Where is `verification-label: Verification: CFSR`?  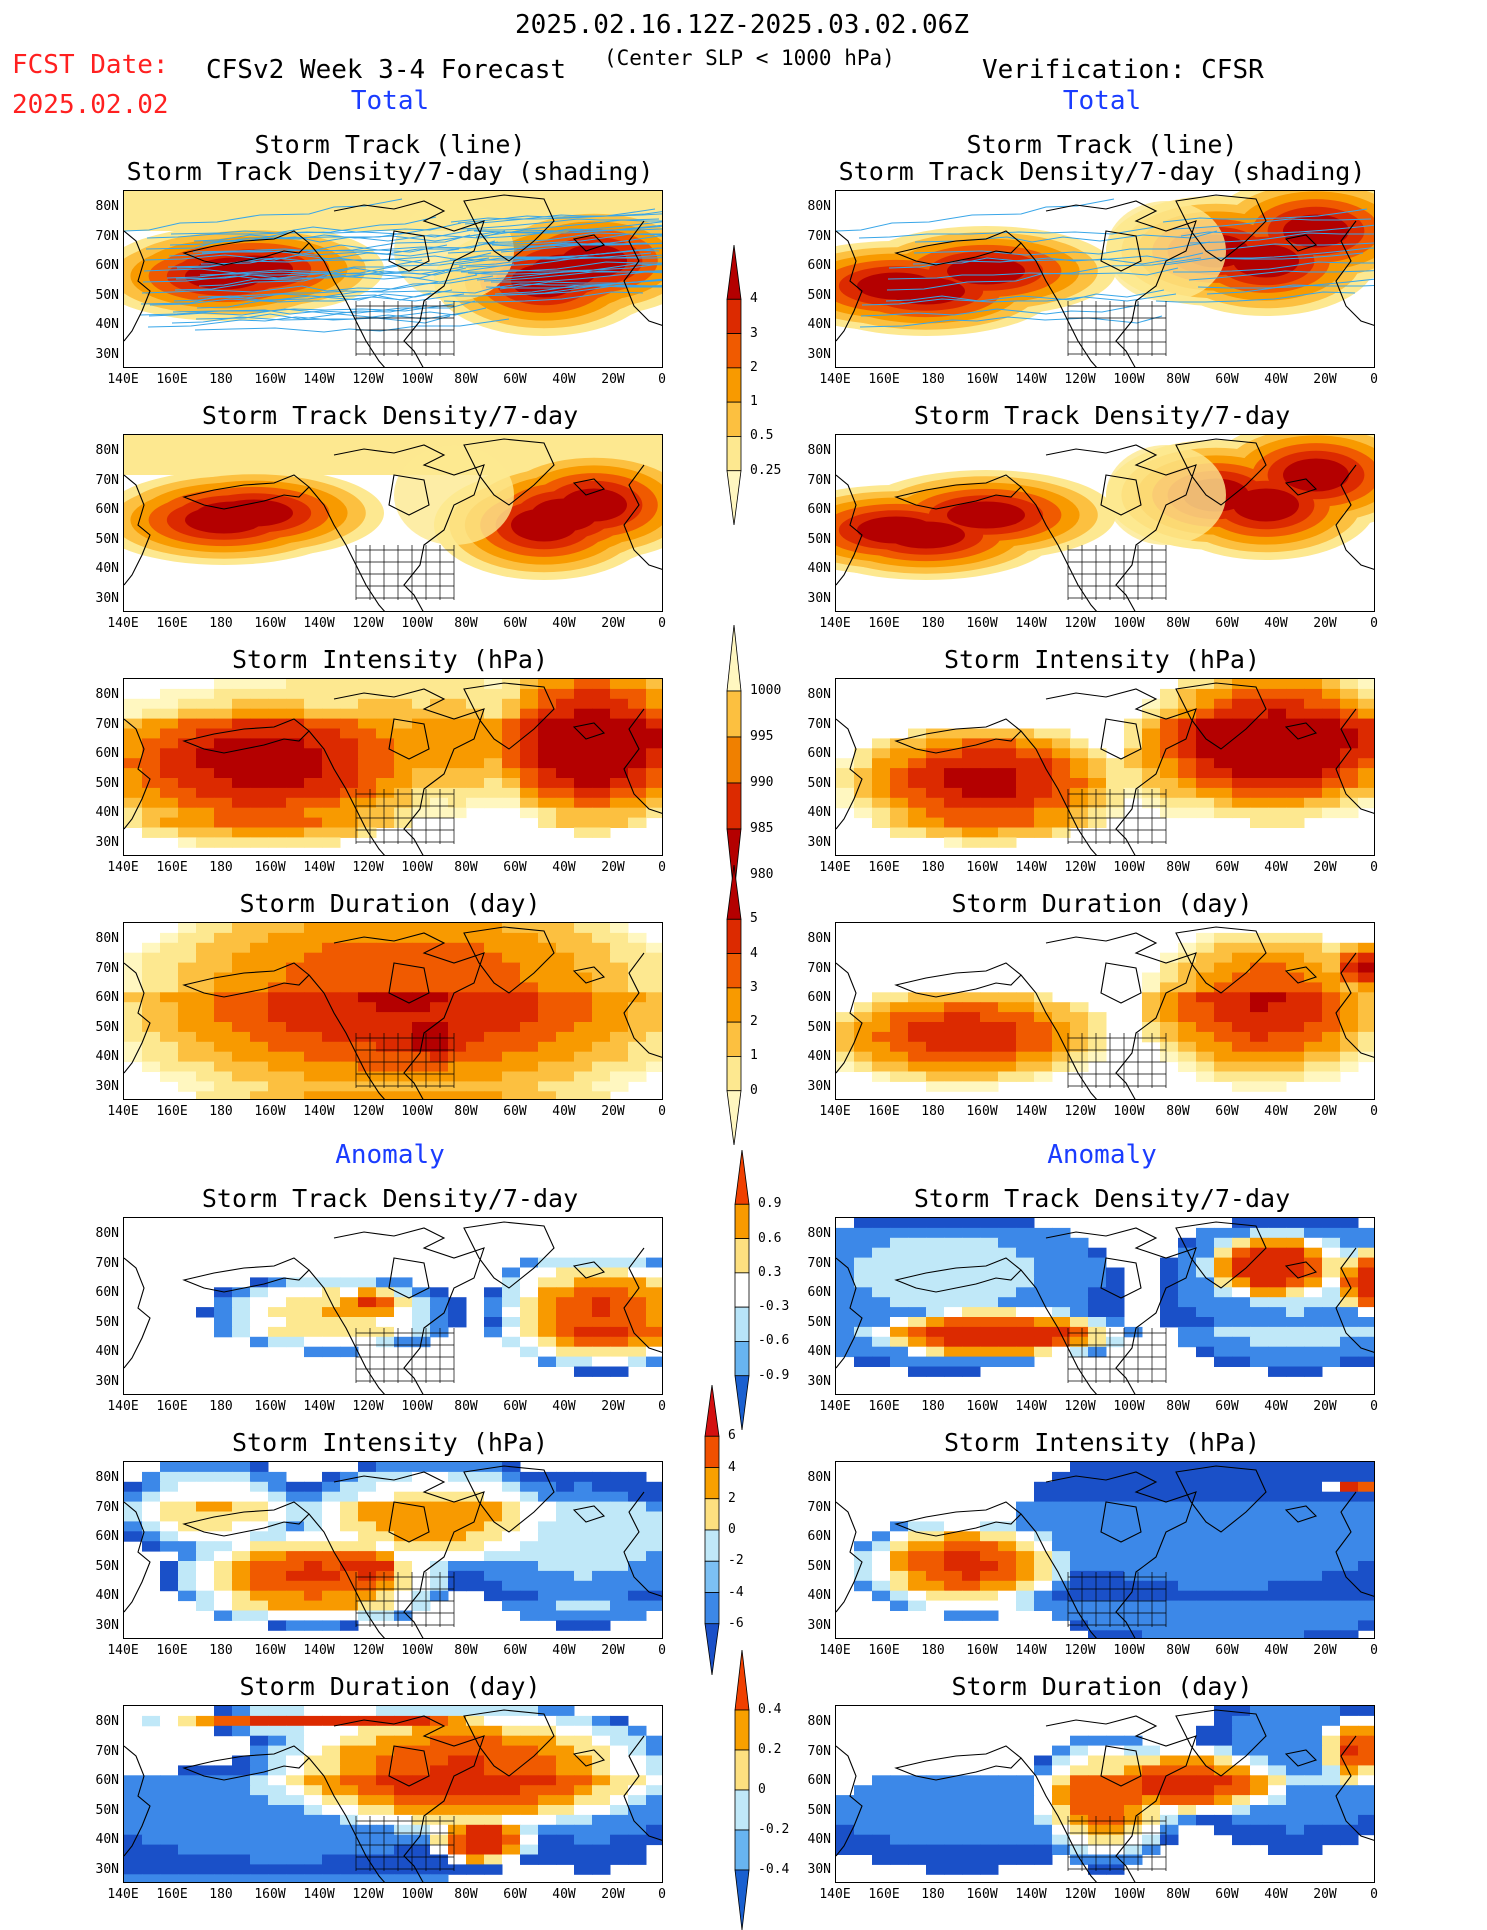 verification-label: Verification: CFSR is located at coordinates (1123, 70).